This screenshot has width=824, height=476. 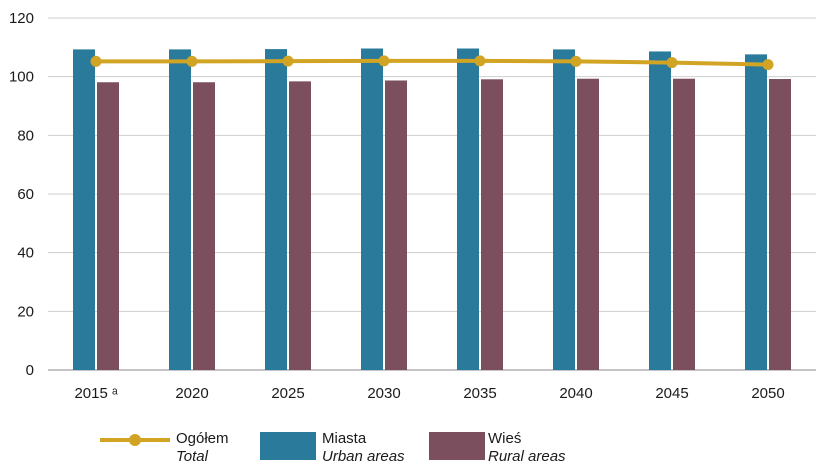 What do you see at coordinates (767, 393) in the screenshot?
I see `x-tick-label: 2050` at bounding box center [767, 393].